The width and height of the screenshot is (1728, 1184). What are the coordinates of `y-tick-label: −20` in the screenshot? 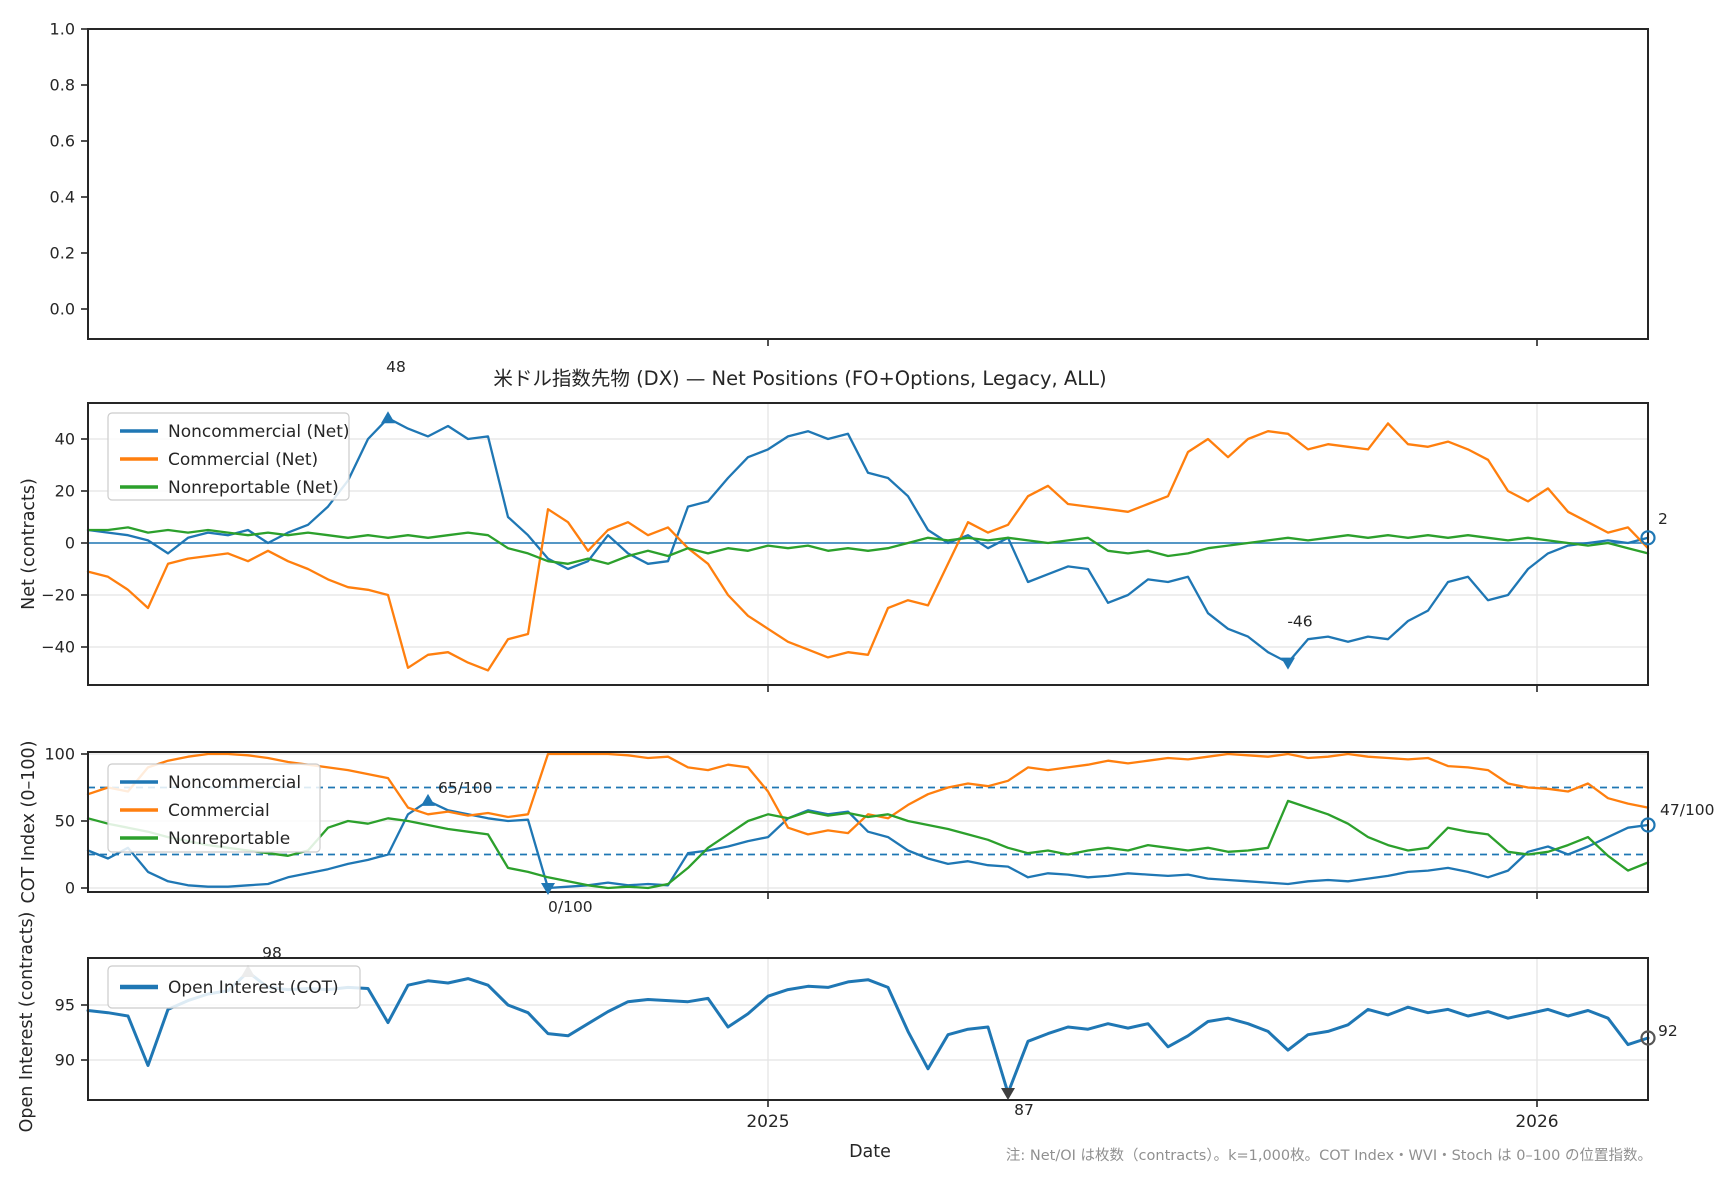 It's located at (58, 595).